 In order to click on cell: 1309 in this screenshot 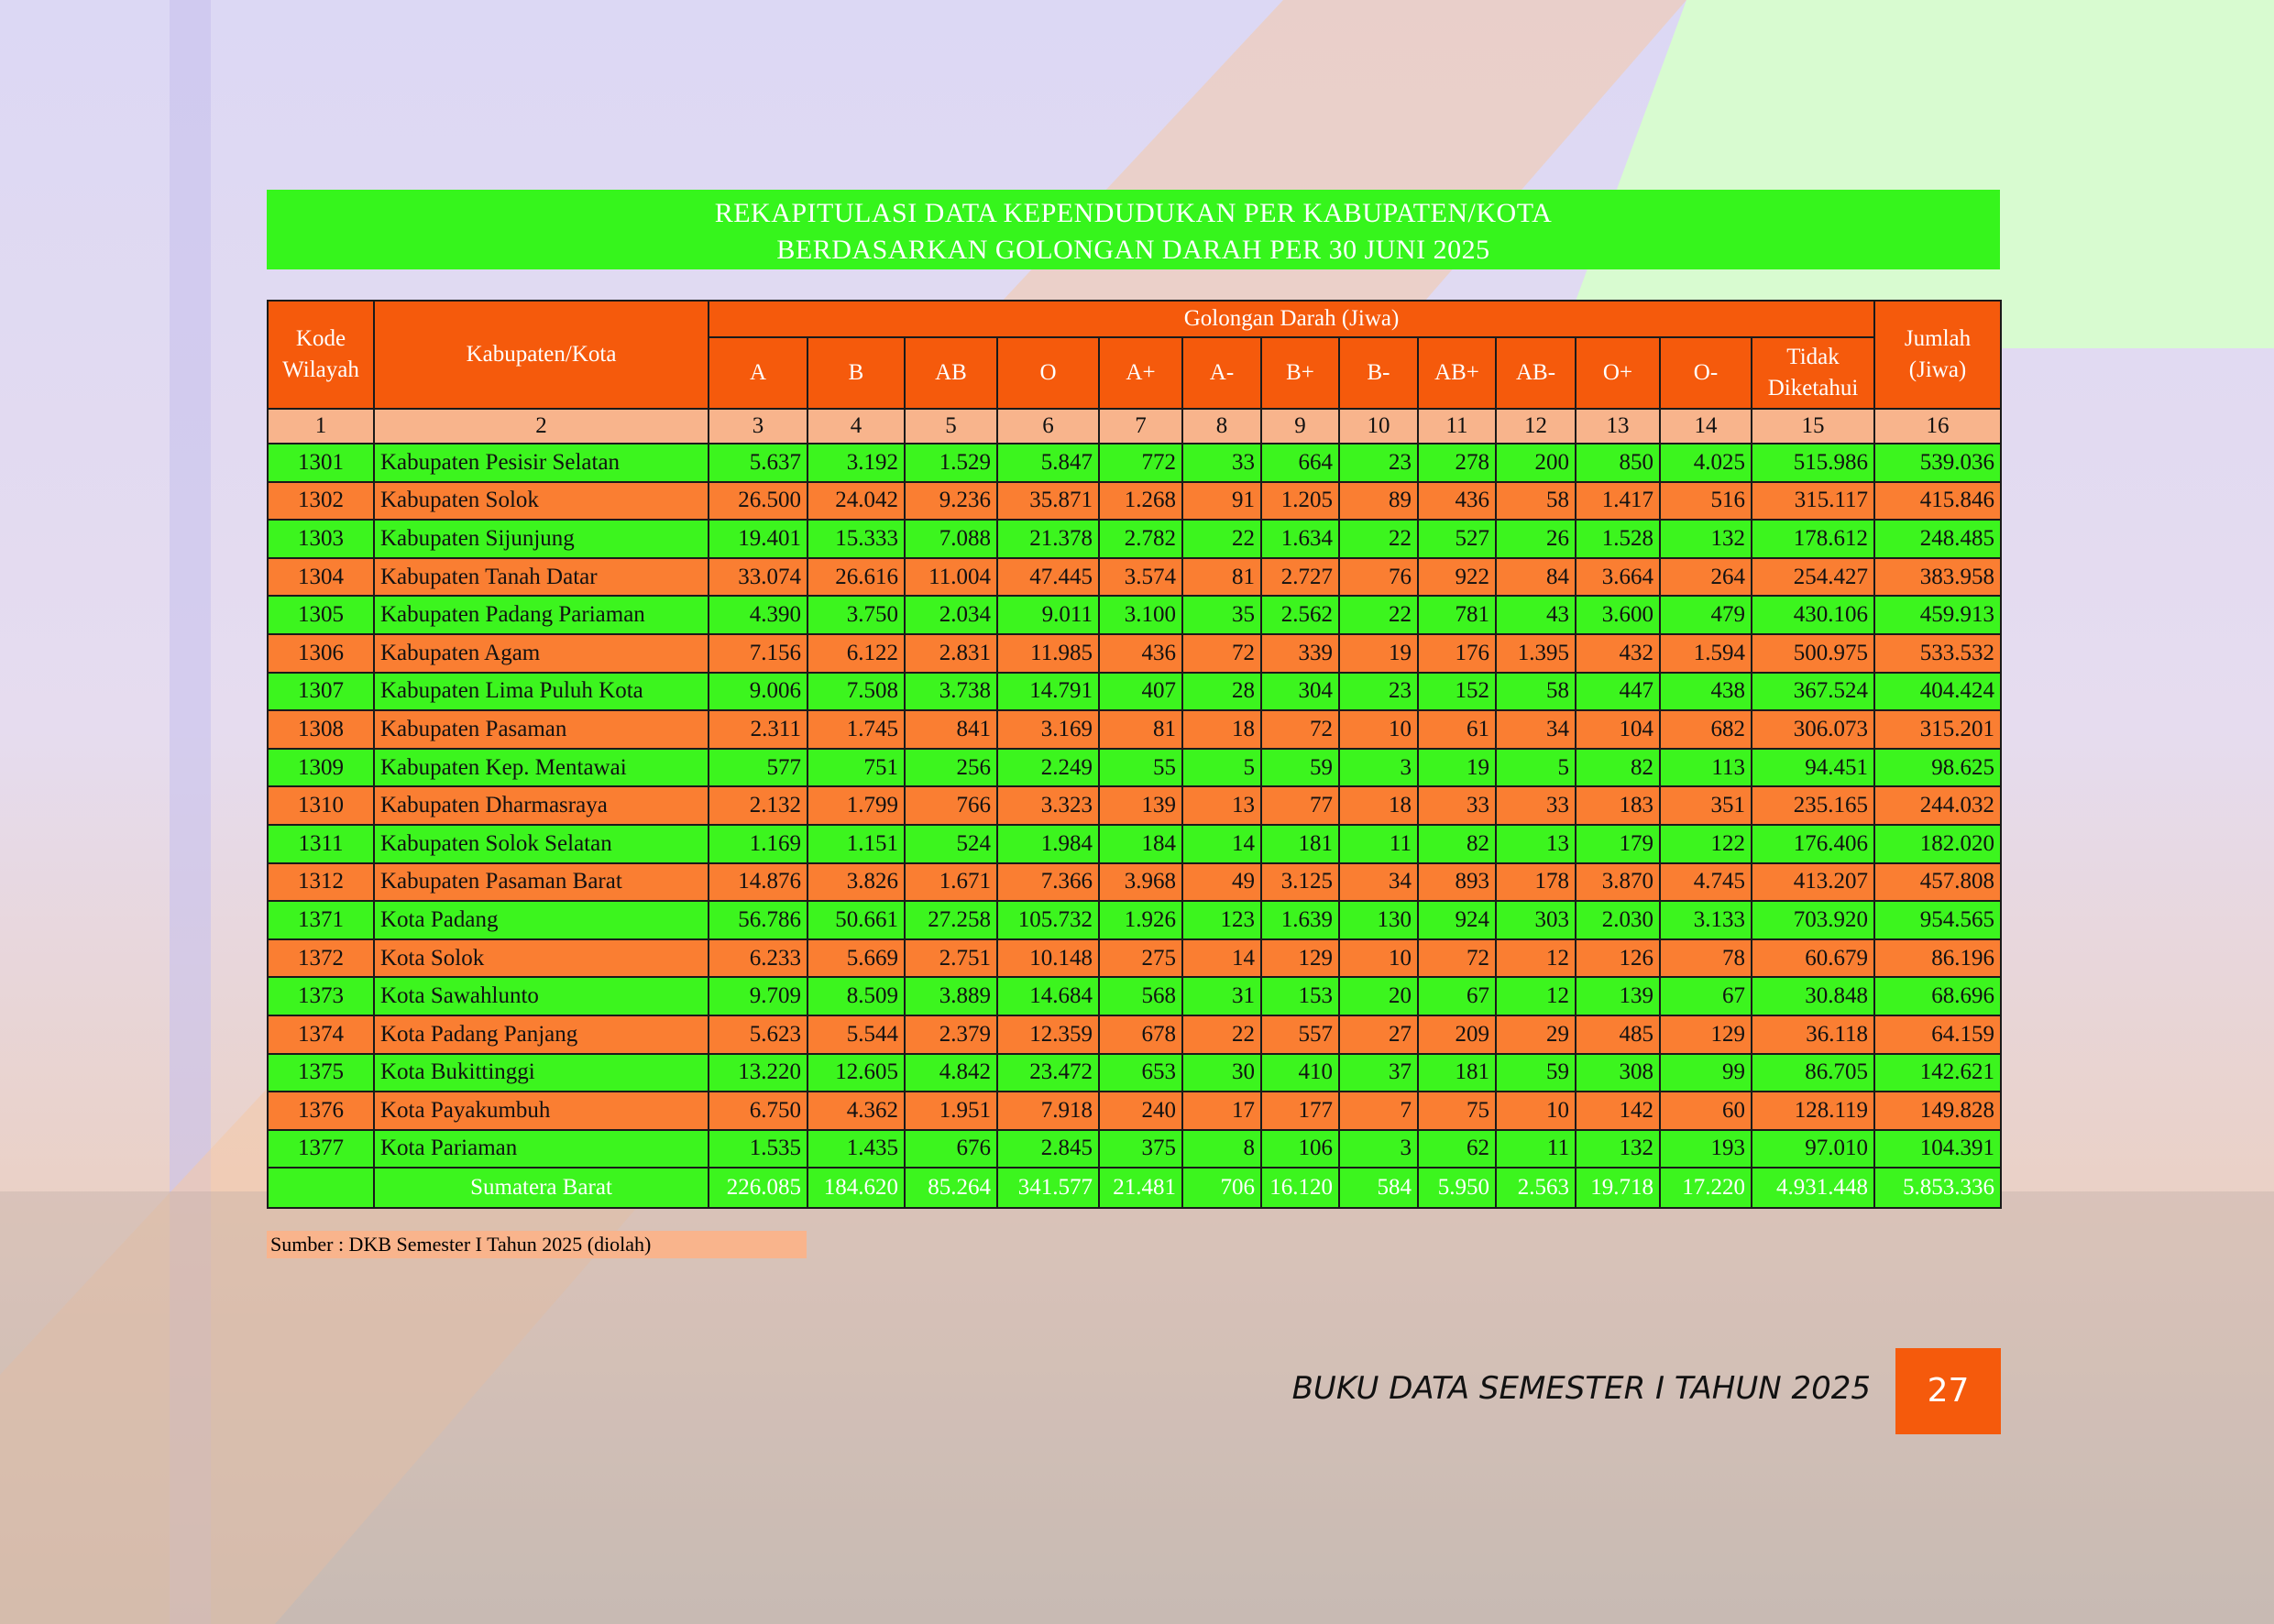, I will do `click(321, 767)`.